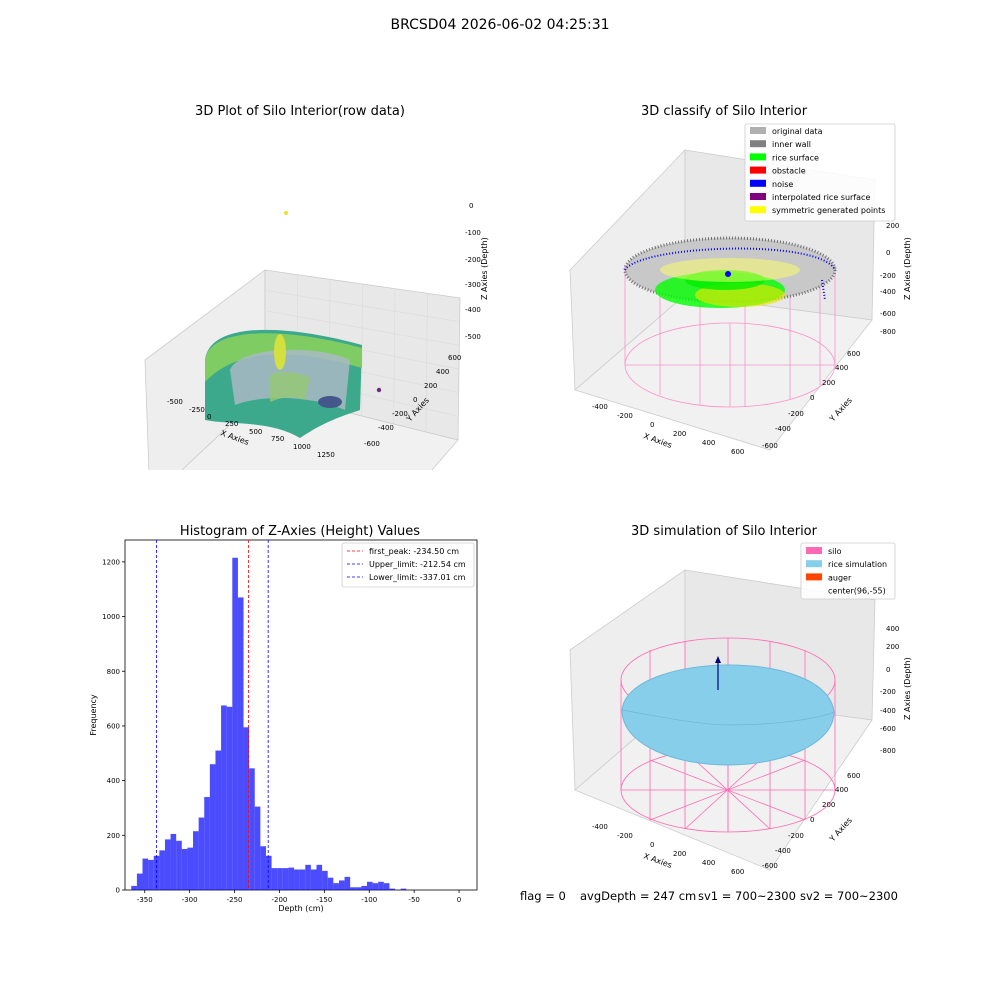 The width and height of the screenshot is (1000, 1000). Describe the element at coordinates (652, 845) in the screenshot. I see `sim-xtick: 0` at that location.